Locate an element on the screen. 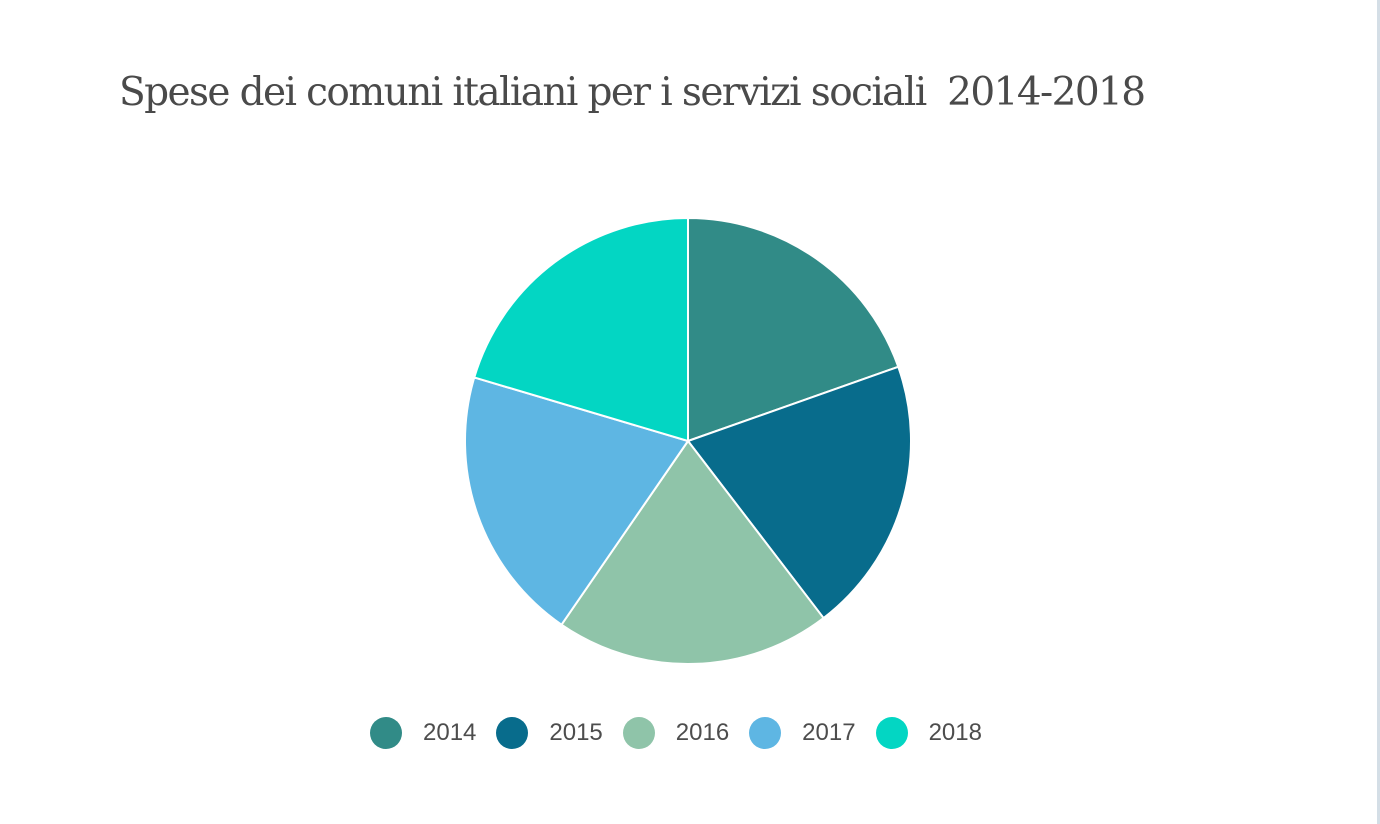  pie-slice-2015 is located at coordinates (799, 492).